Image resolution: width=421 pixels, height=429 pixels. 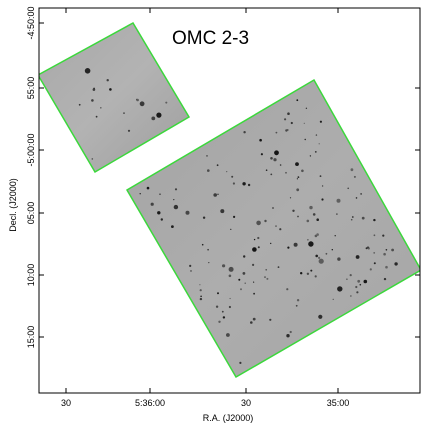 I want to click on figure-title: OMC 2-3, so click(x=210, y=38).